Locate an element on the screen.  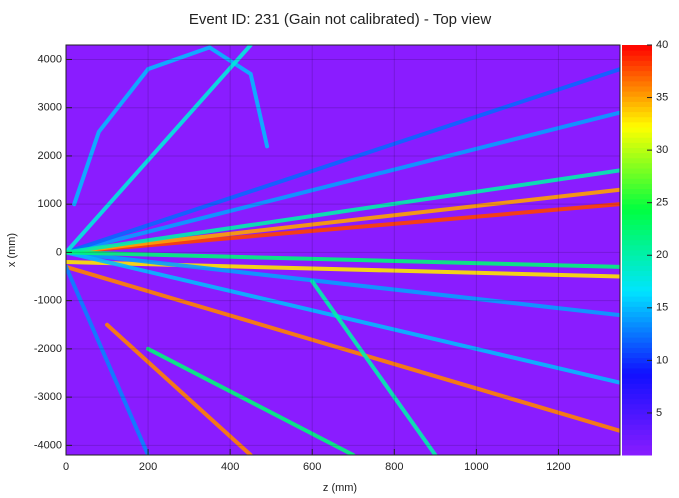
x-tick-label: 400 is located at coordinates (230, 467).